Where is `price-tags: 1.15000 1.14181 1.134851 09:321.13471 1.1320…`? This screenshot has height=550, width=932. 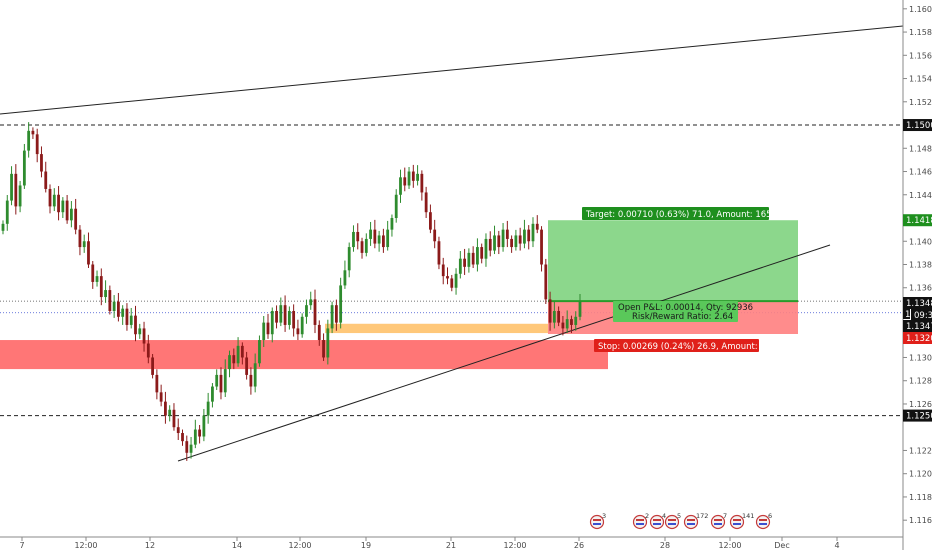
price-tags: 1.15000 1.14181 1.134851 09:321.13471 1.1320… is located at coordinates (917, 270).